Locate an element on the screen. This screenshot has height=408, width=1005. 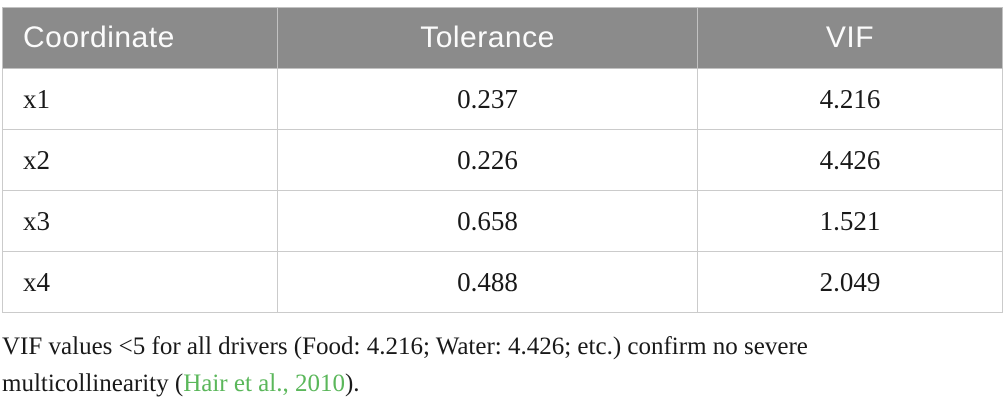
cell-tolerance: 0.658 is located at coordinates (487, 221).